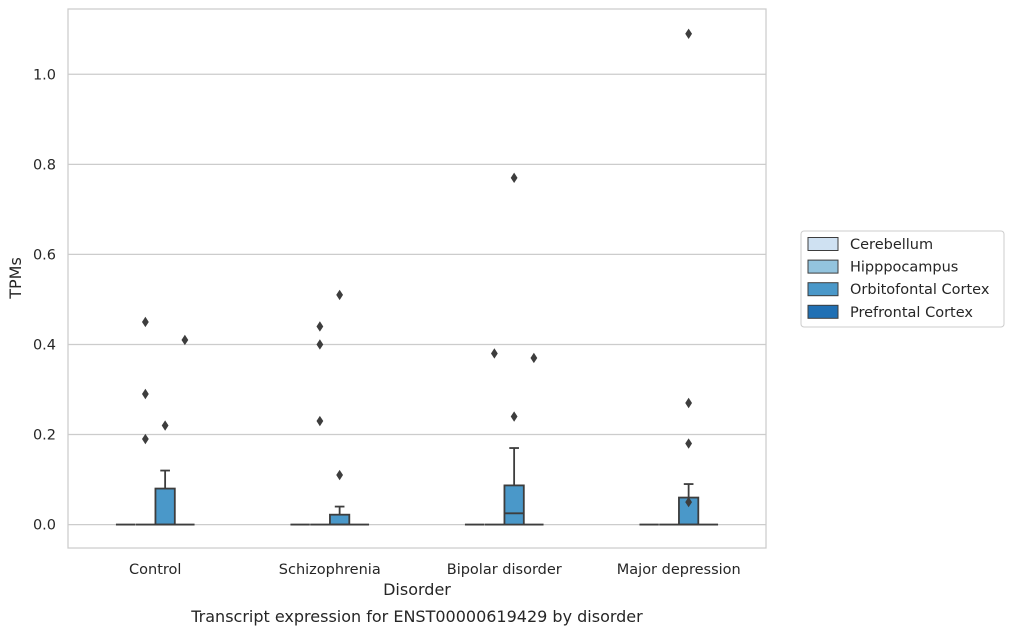 The width and height of the screenshot is (1014, 634). Describe the element at coordinates (904, 268) in the screenshot. I see `legend-label: Hipppocampus` at that location.